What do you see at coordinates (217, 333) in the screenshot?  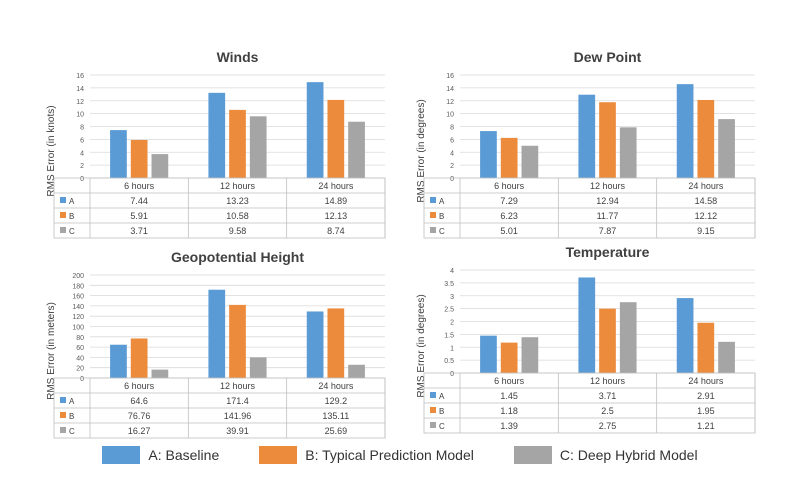 I see `bar-geopotential-height-a-12-hours` at bounding box center [217, 333].